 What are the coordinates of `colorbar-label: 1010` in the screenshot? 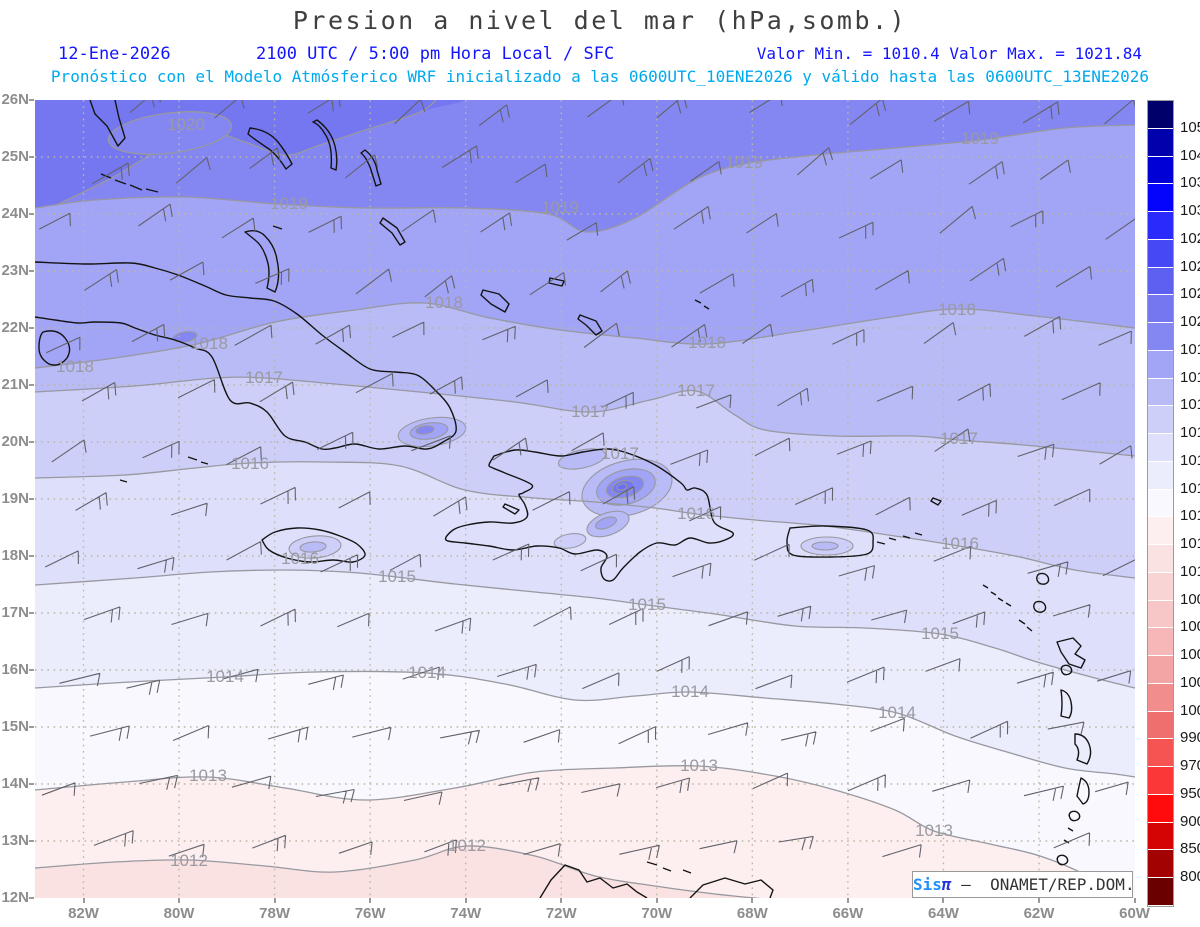 It's located at (1190, 571).